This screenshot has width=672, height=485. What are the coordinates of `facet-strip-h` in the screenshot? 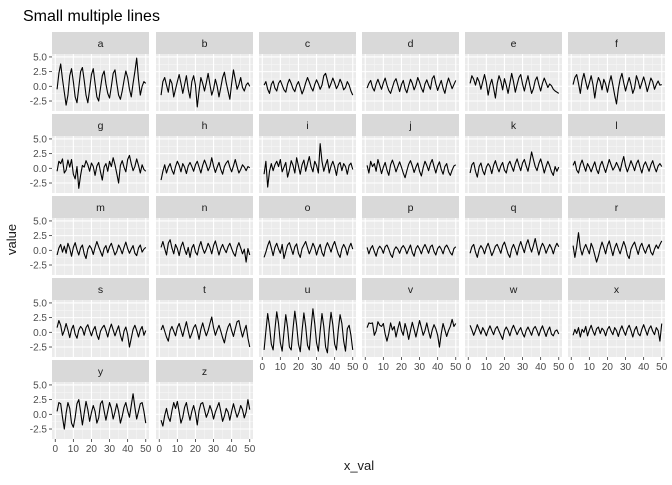 It's located at (204, 125).